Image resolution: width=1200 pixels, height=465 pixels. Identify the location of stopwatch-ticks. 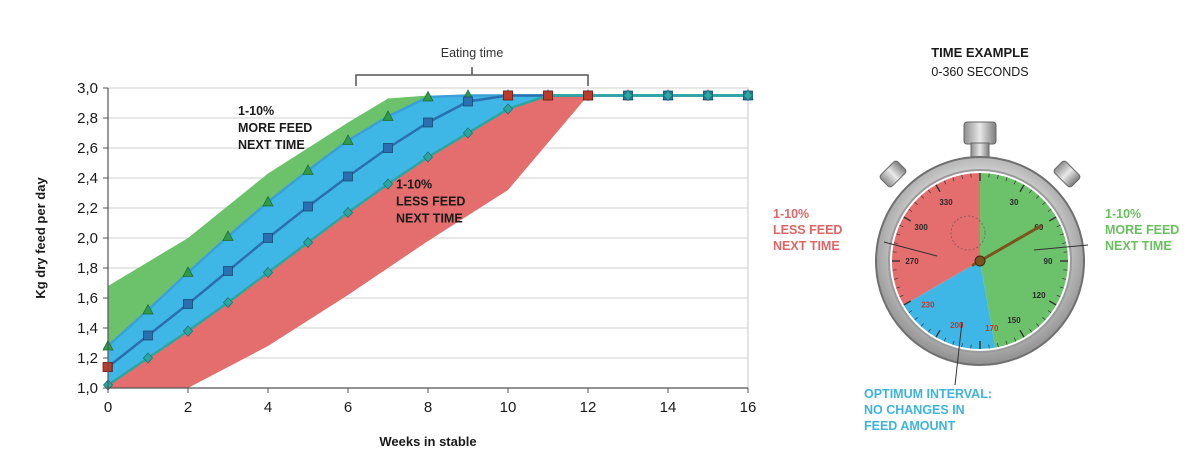
(980, 261).